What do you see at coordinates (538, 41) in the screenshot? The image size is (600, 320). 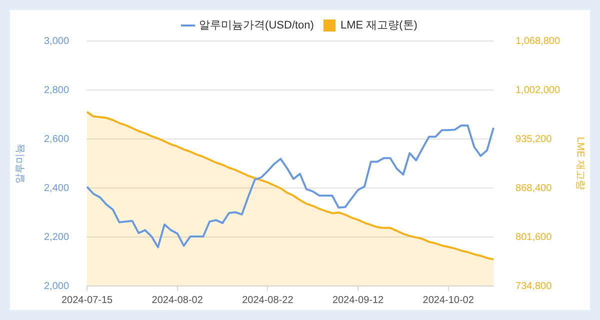 I see `y2-tick-label: 1,068,800` at bounding box center [538, 41].